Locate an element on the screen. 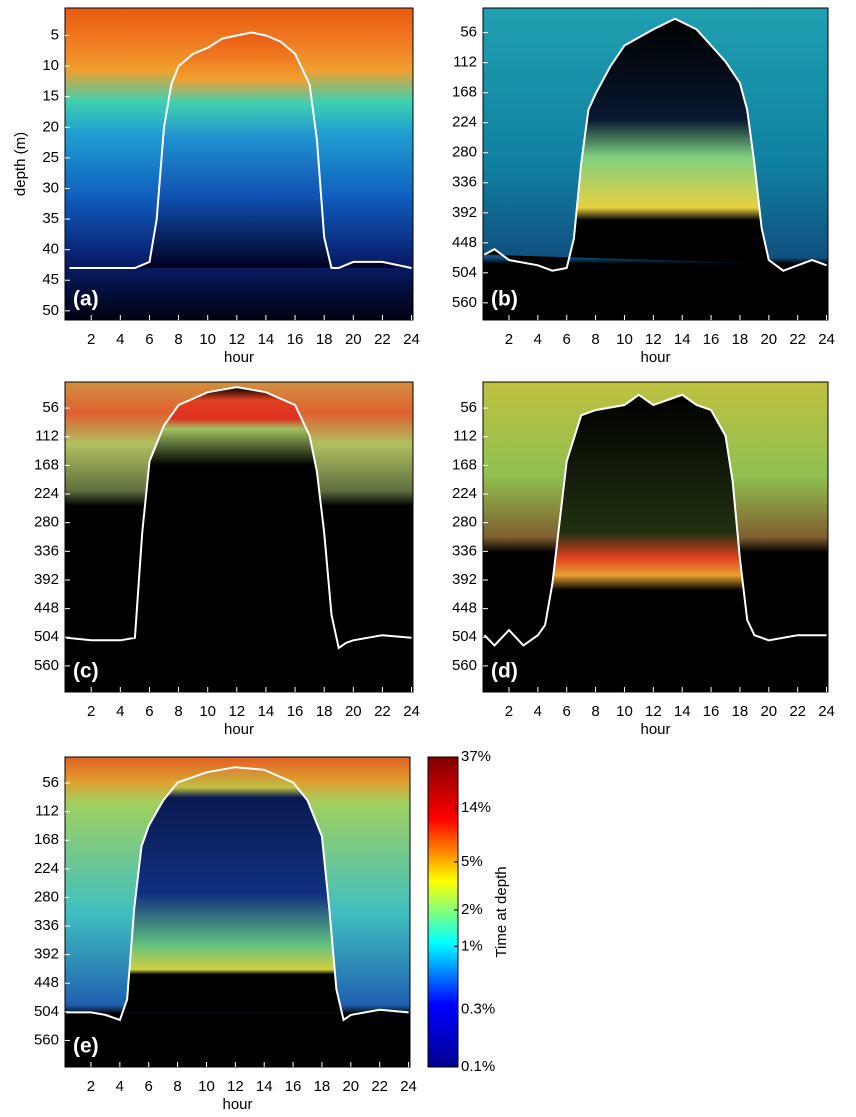 Image resolution: width=856 pixels, height=1117 pixels. panel-label: (a) is located at coordinates (86, 299).